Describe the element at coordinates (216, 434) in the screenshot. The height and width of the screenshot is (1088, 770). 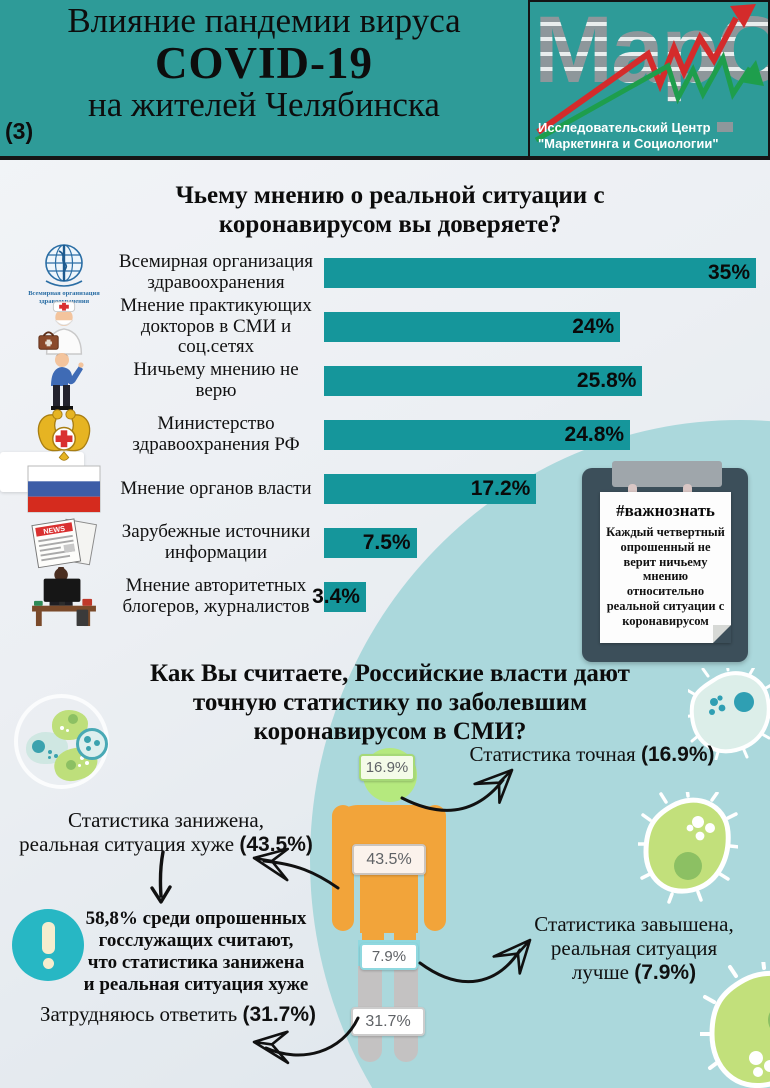
I see `bar-label: Министерство здравоохранения РФ` at that location.